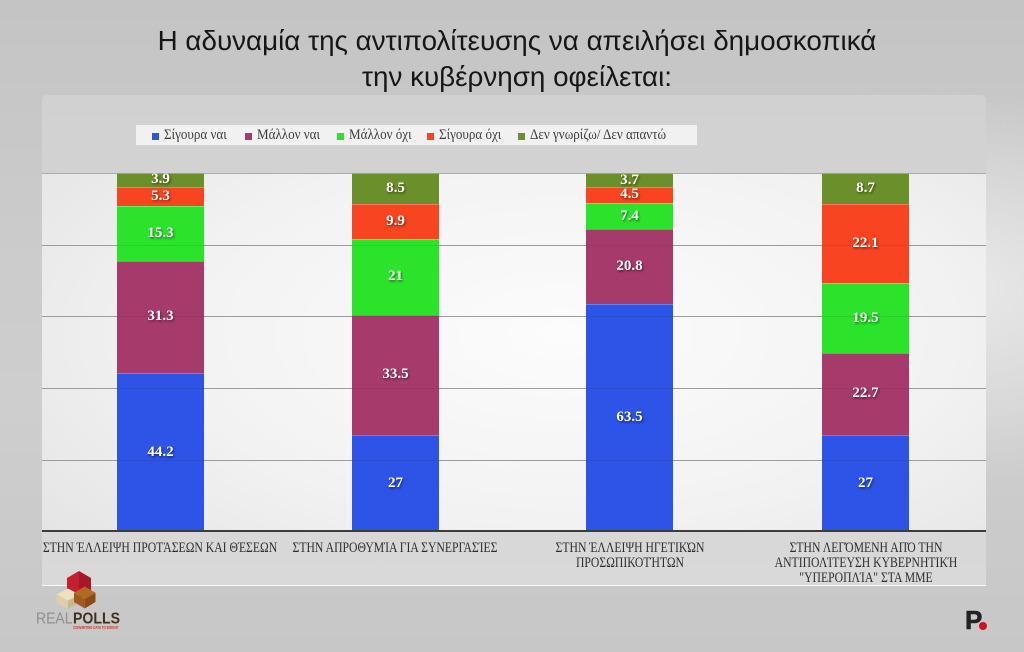  I want to click on svg-text: CONVERTING DATA TO INSIGHT, so click(96, 627).